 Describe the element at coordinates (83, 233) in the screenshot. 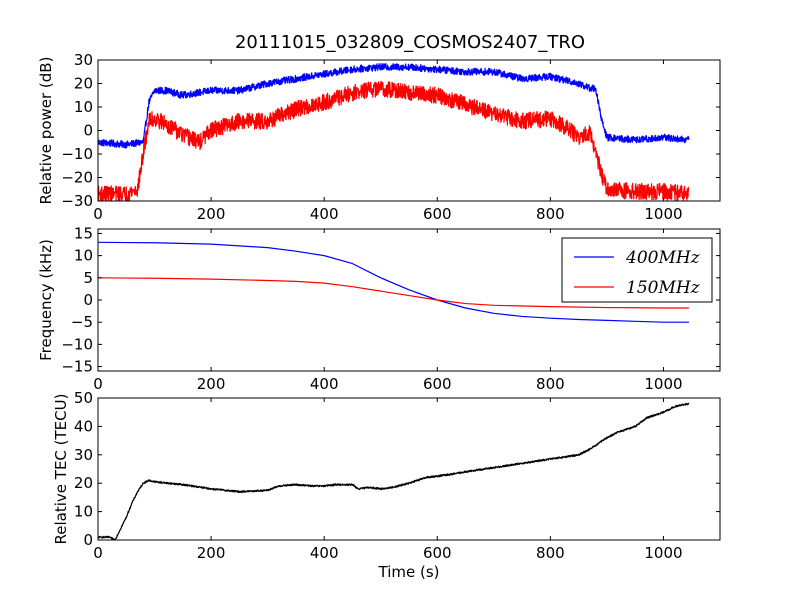

I see `y-tick-label: 15` at that location.